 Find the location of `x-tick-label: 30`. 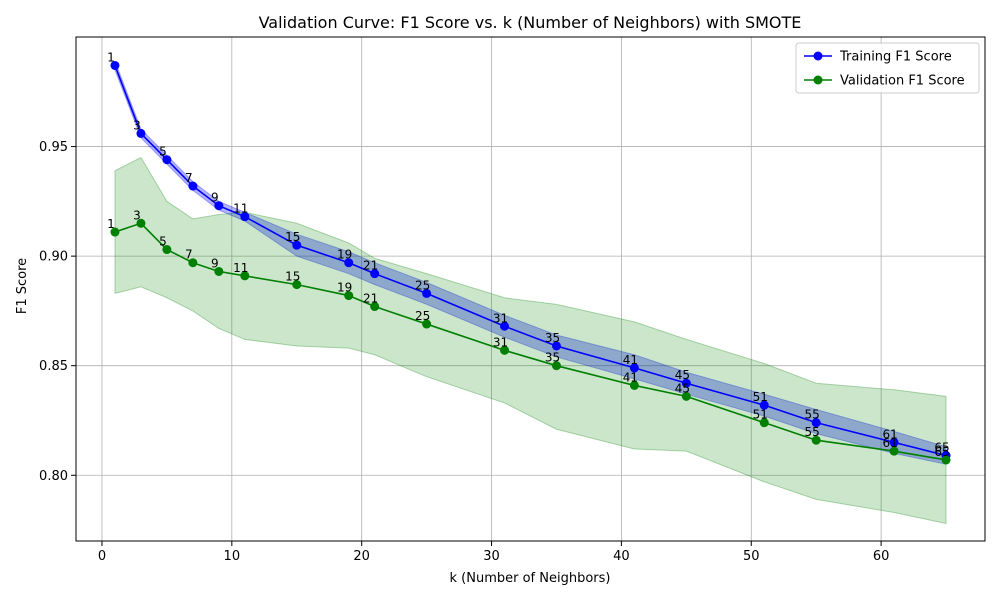

x-tick-label: 30 is located at coordinates (491, 556).